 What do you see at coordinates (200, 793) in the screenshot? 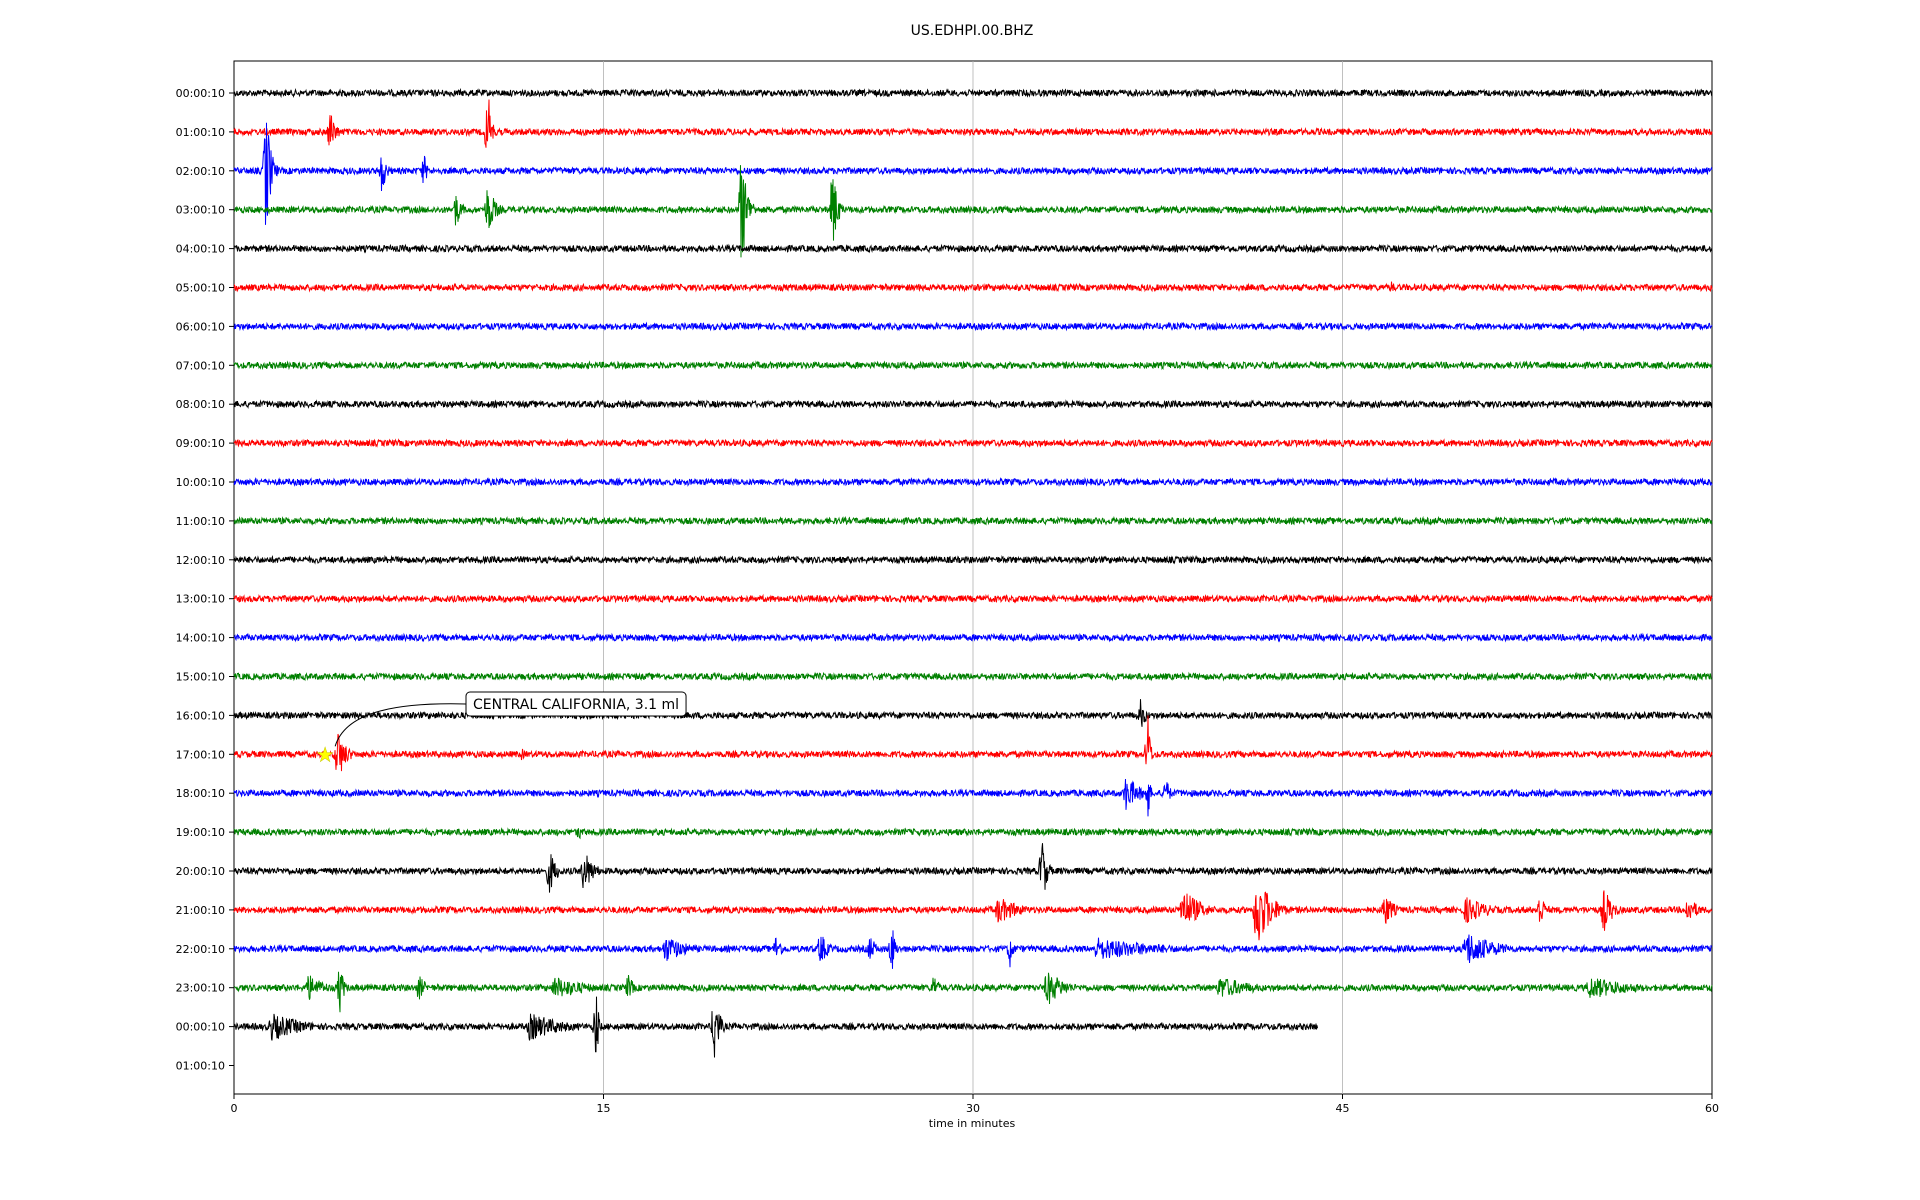
I see `y-tick-label: 18:00:10` at bounding box center [200, 793].